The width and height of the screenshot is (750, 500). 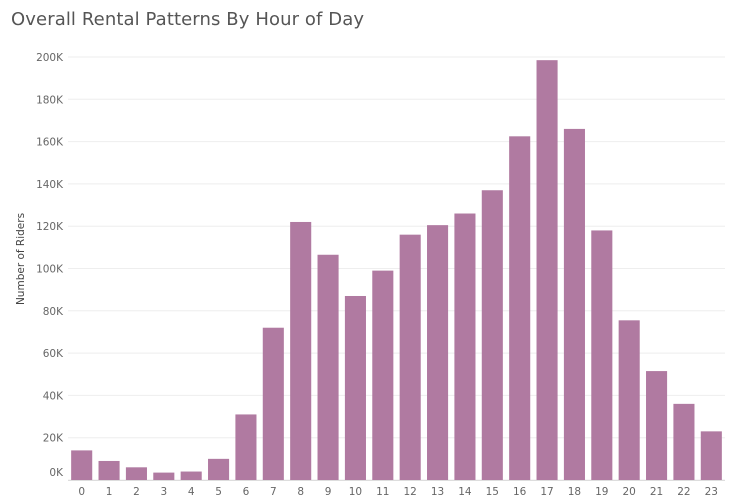 What do you see at coordinates (683, 492) in the screenshot?
I see `x-tick-label: 22` at bounding box center [683, 492].